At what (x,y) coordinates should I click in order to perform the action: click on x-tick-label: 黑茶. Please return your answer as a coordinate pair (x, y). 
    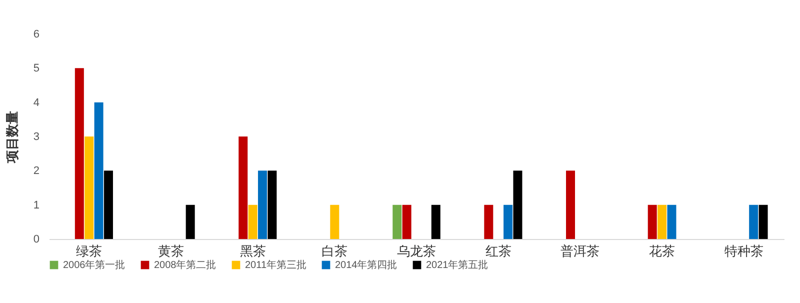
    Looking at the image, I should click on (253, 251).